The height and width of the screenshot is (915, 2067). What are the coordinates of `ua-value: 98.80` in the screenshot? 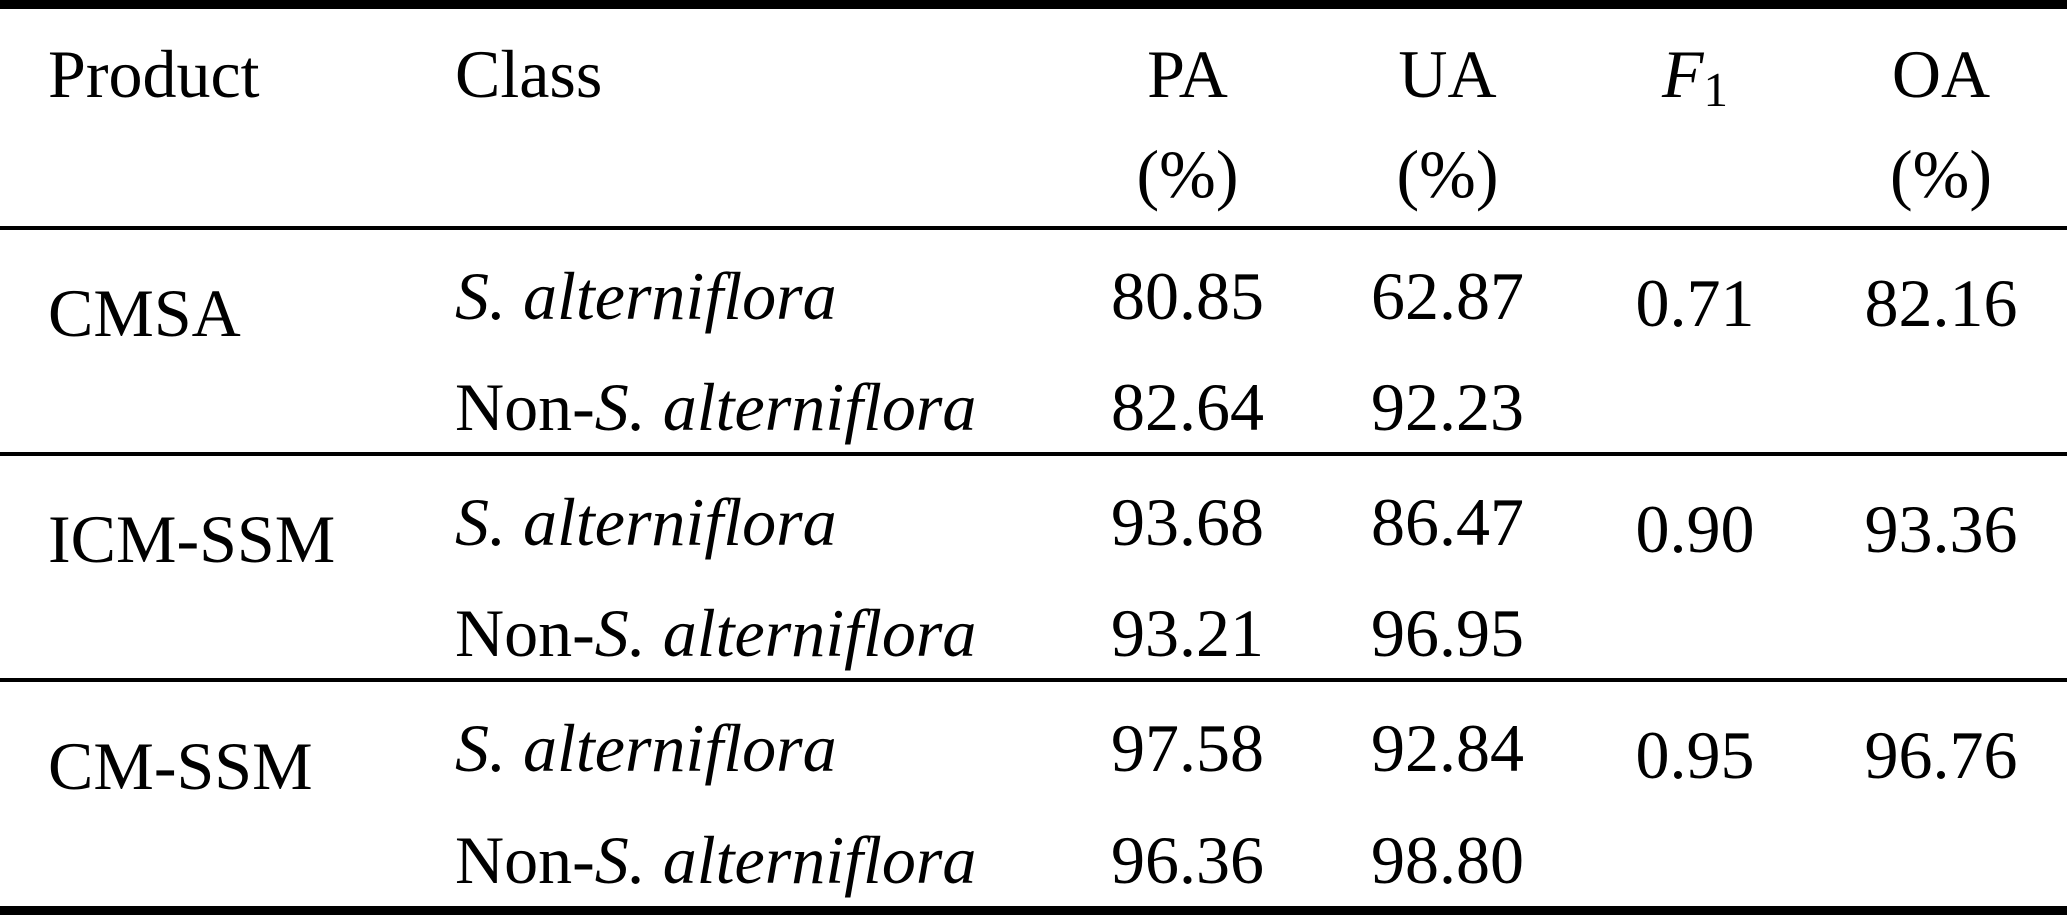 It's located at (1447, 860).